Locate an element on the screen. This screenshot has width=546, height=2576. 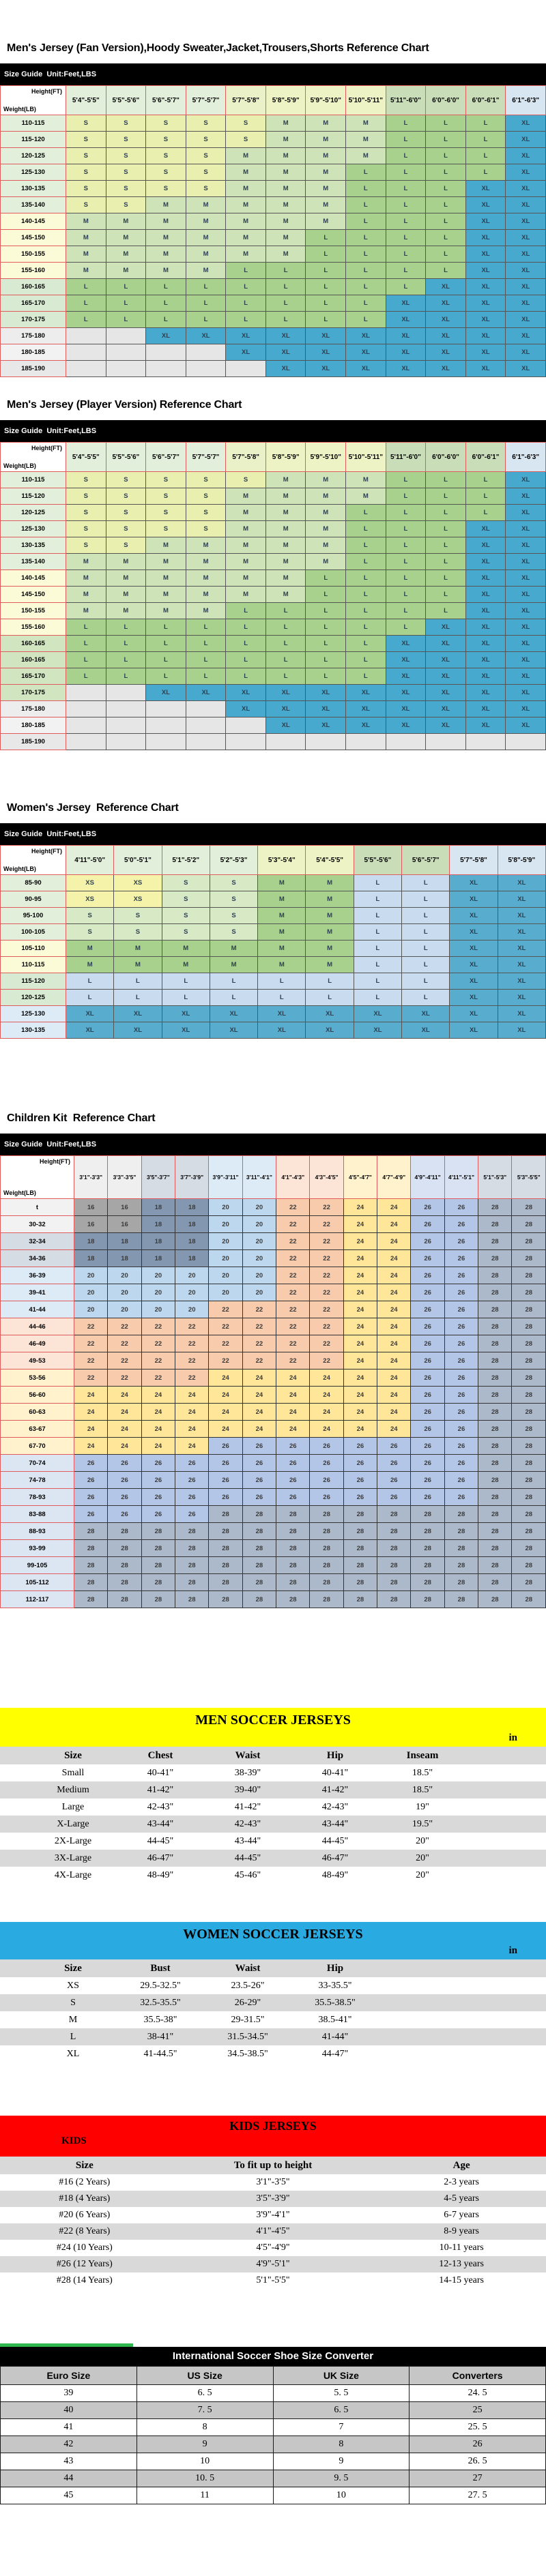
size-guide-bar: Size Guide Unit:Feet,LBS is located at coordinates (273, 834).